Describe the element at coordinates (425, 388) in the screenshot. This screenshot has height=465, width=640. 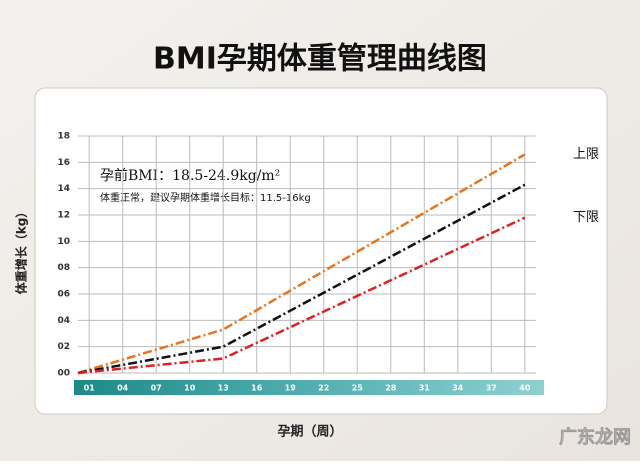
I see `x-tick-label: 31` at that location.